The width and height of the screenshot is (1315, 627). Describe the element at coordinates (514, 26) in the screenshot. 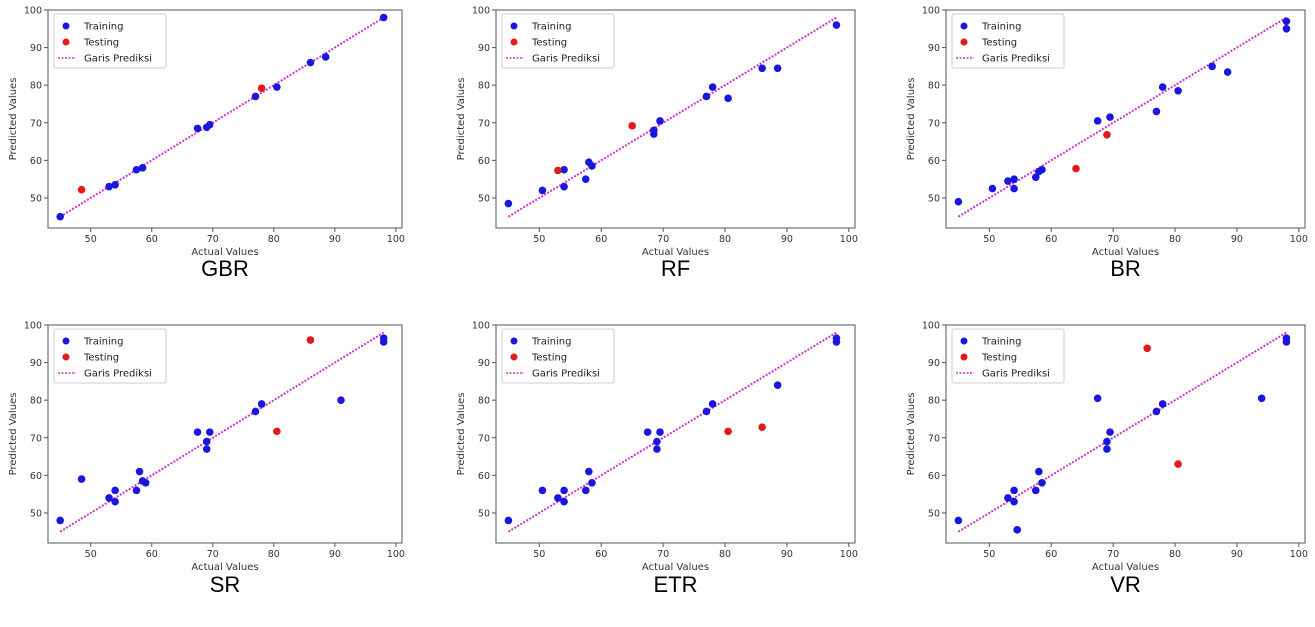

I see `legend-training-marker` at that location.